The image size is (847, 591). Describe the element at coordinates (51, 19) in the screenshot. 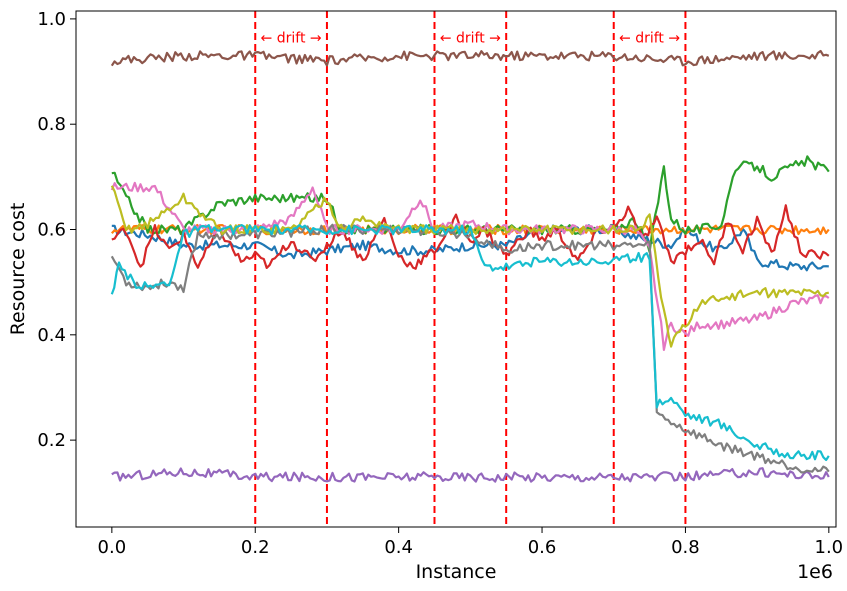

I see `y-tick-label: 1.0` at that location.